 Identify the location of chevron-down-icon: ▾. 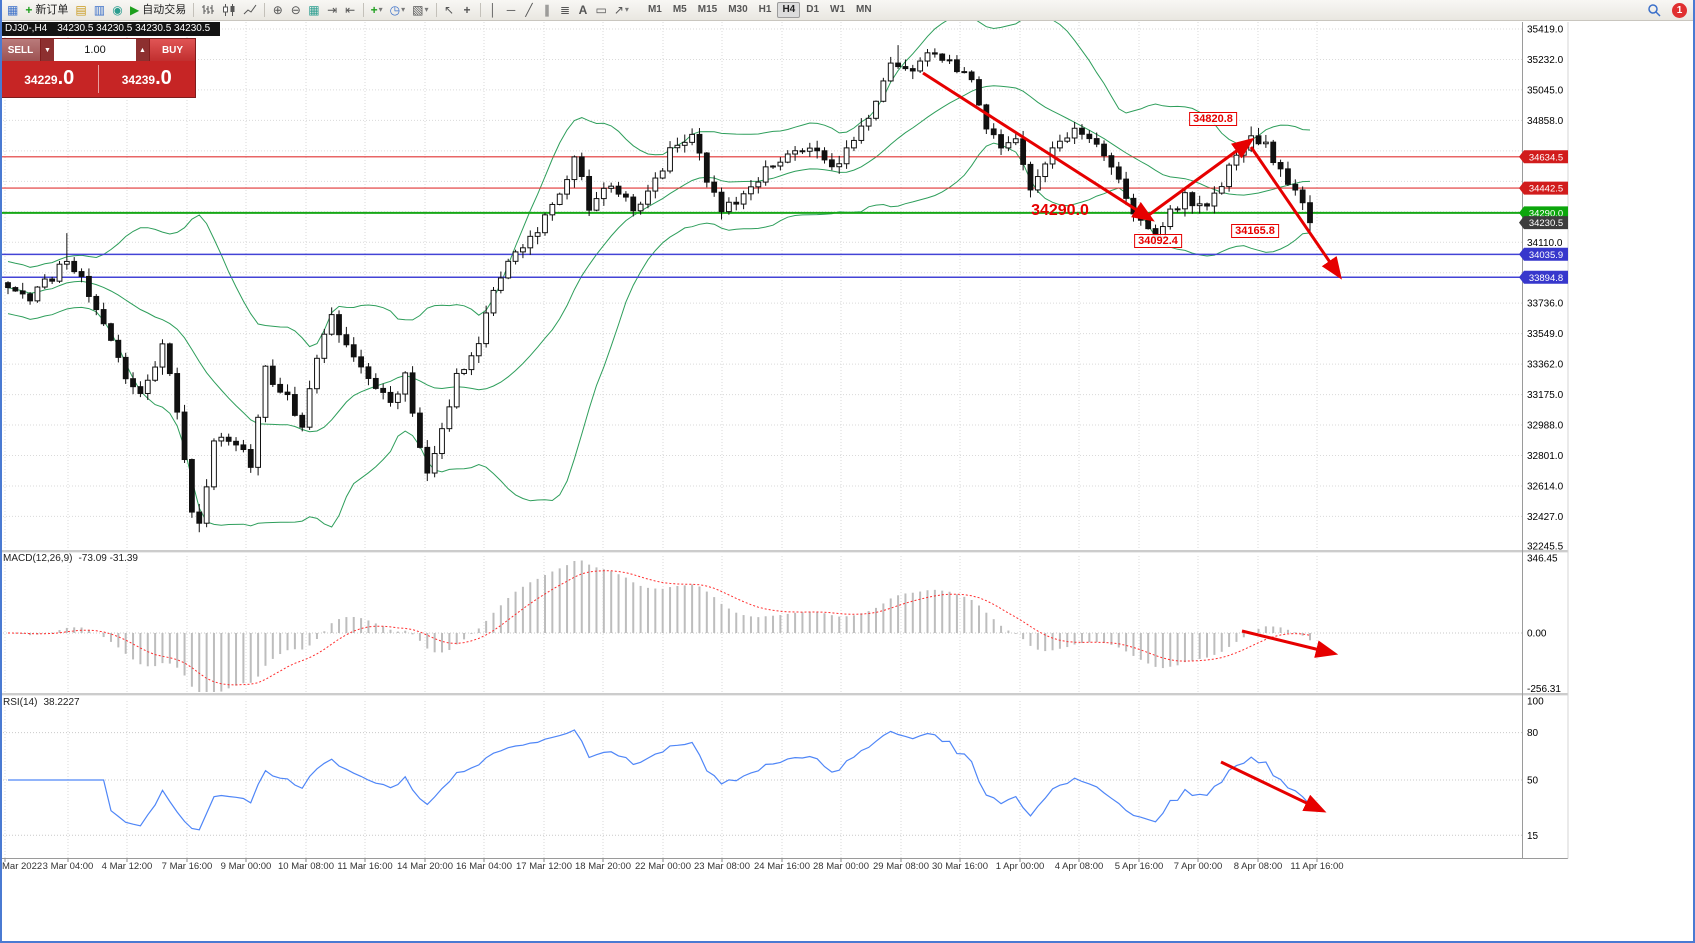
(426, 9).